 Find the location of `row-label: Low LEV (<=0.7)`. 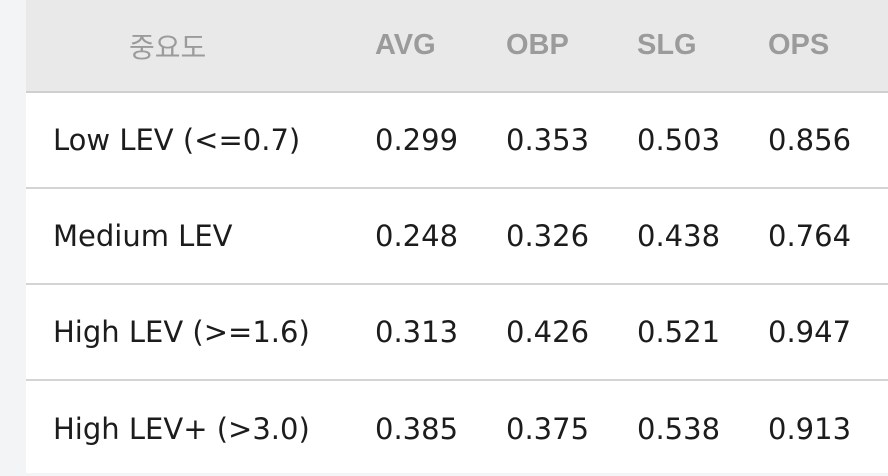

row-label: Low LEV (<=0.7) is located at coordinates (188, 140).